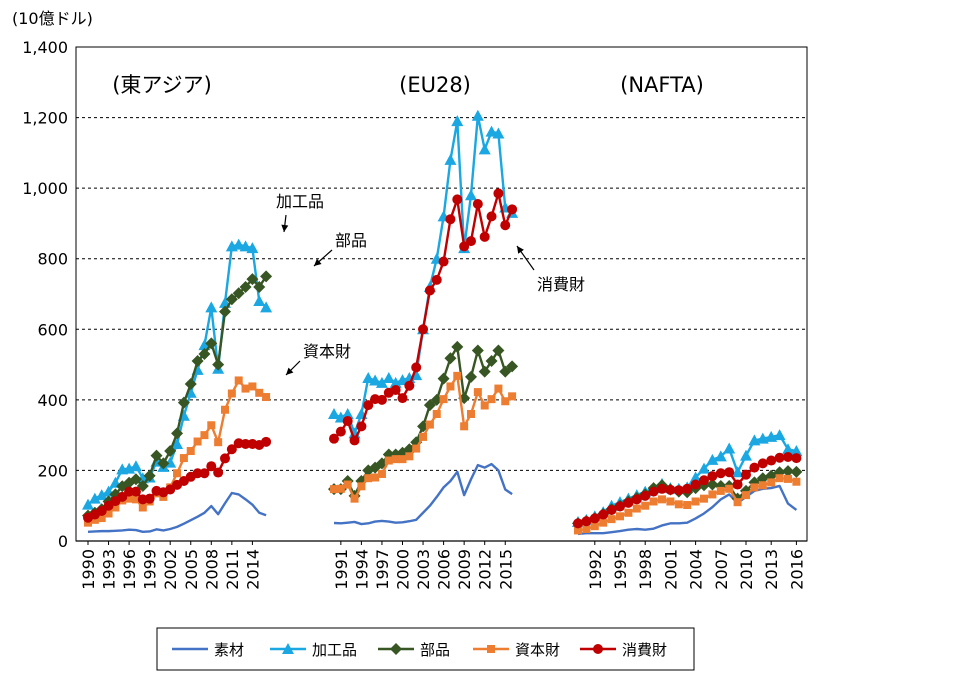 Image resolution: width=978 pixels, height=697 pixels. I want to click on x-tick-label: 2012, so click(485, 569).